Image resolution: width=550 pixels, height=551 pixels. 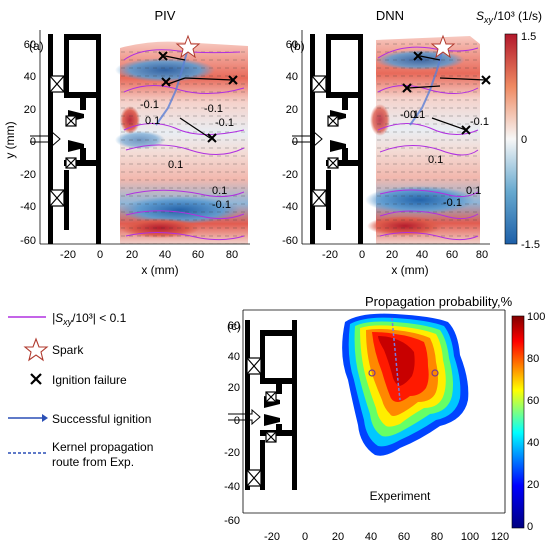 I want to click on panel-c-y-ticks: 60 40 20 0 -20 -40 -60, so click(x=232, y=423).